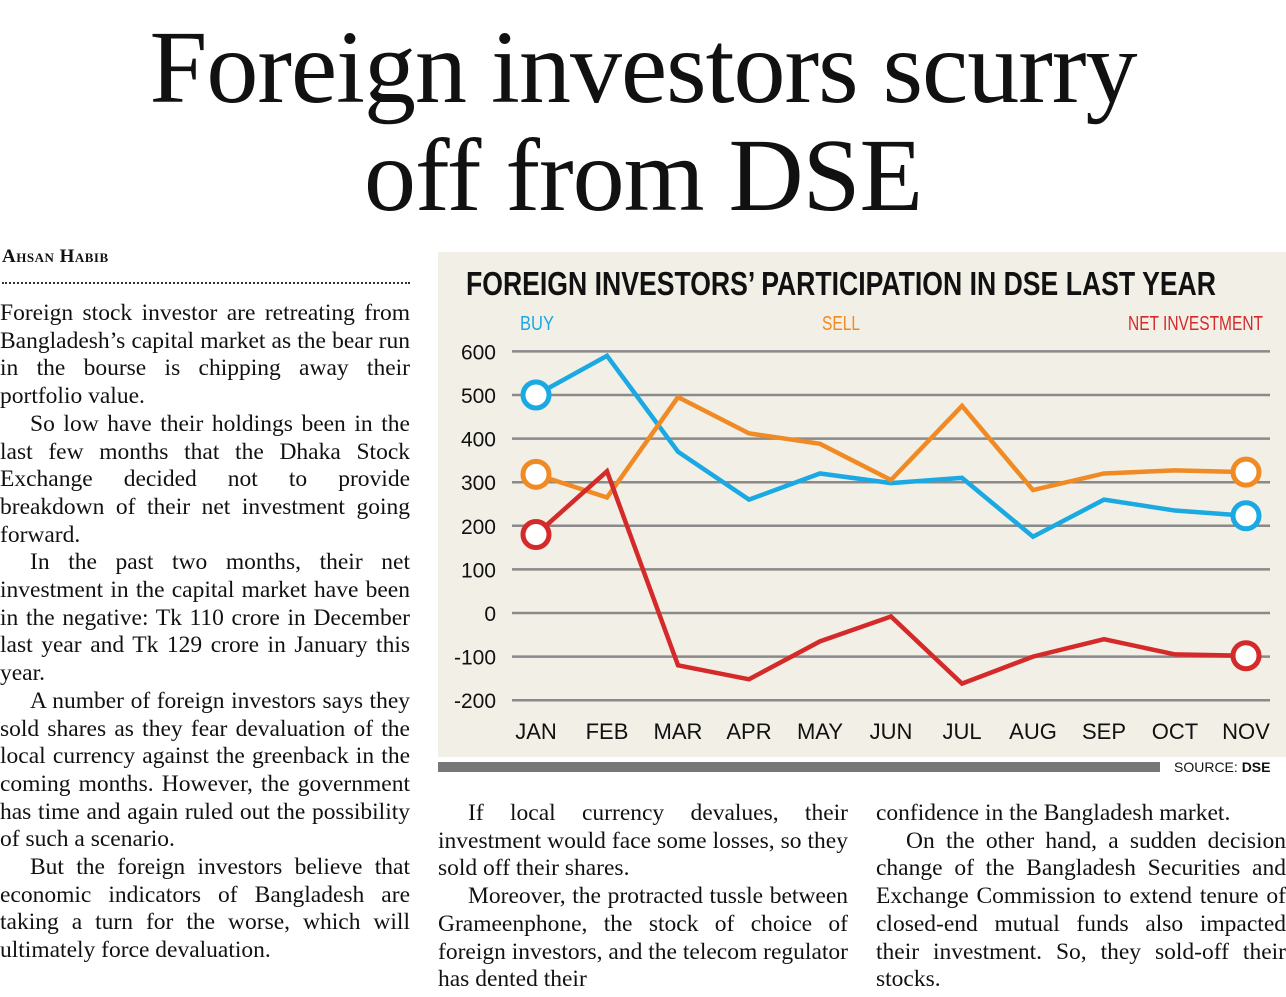 The image size is (1286, 997). What do you see at coordinates (748, 731) in the screenshot?
I see `x-tick-label: APR` at bounding box center [748, 731].